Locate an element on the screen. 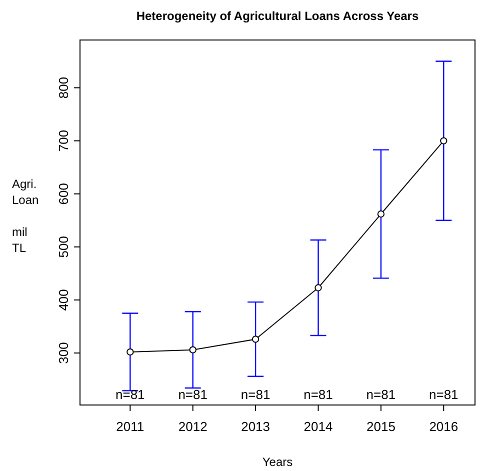 Image resolution: width=480 pixels, height=471 pixels. x-tick-label: 2016 is located at coordinates (443, 426).